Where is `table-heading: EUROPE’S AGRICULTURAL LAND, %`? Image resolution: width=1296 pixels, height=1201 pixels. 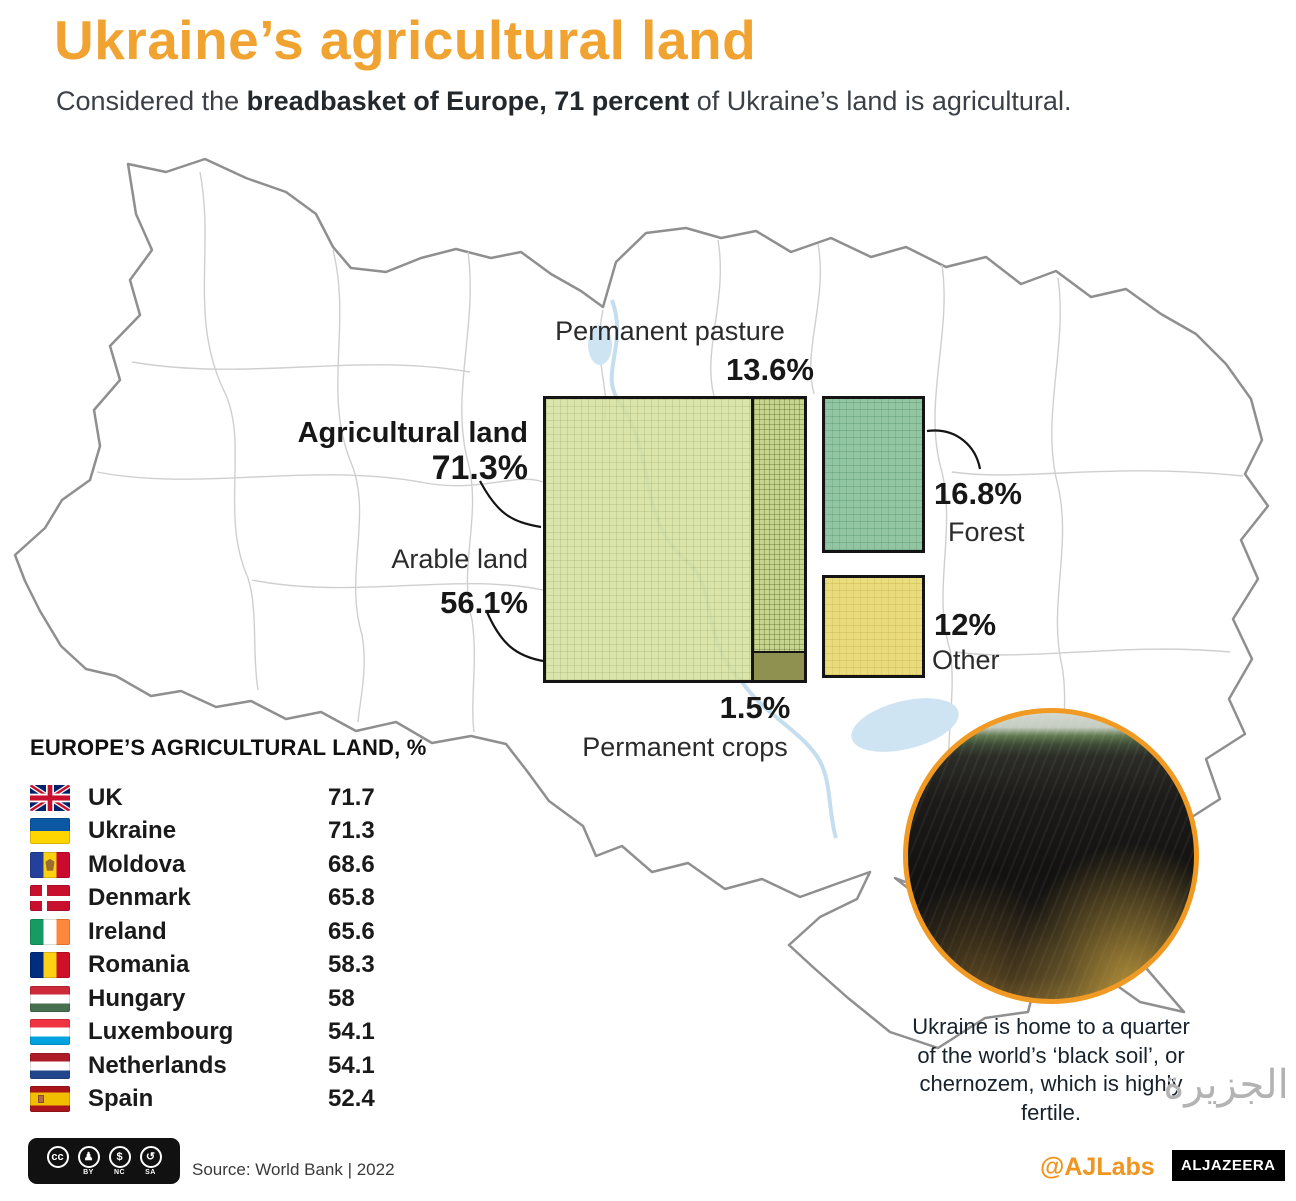
table-heading: EUROPE’S AGRICULTURAL LAND, % is located at coordinates (228, 747).